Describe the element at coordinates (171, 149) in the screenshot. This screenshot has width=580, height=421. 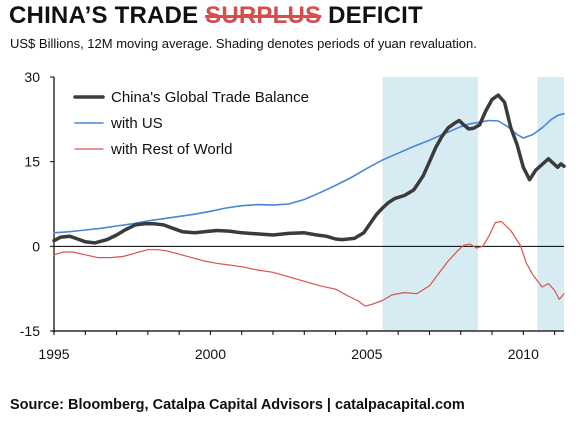
I see `legend-label: with Rest of World` at that location.